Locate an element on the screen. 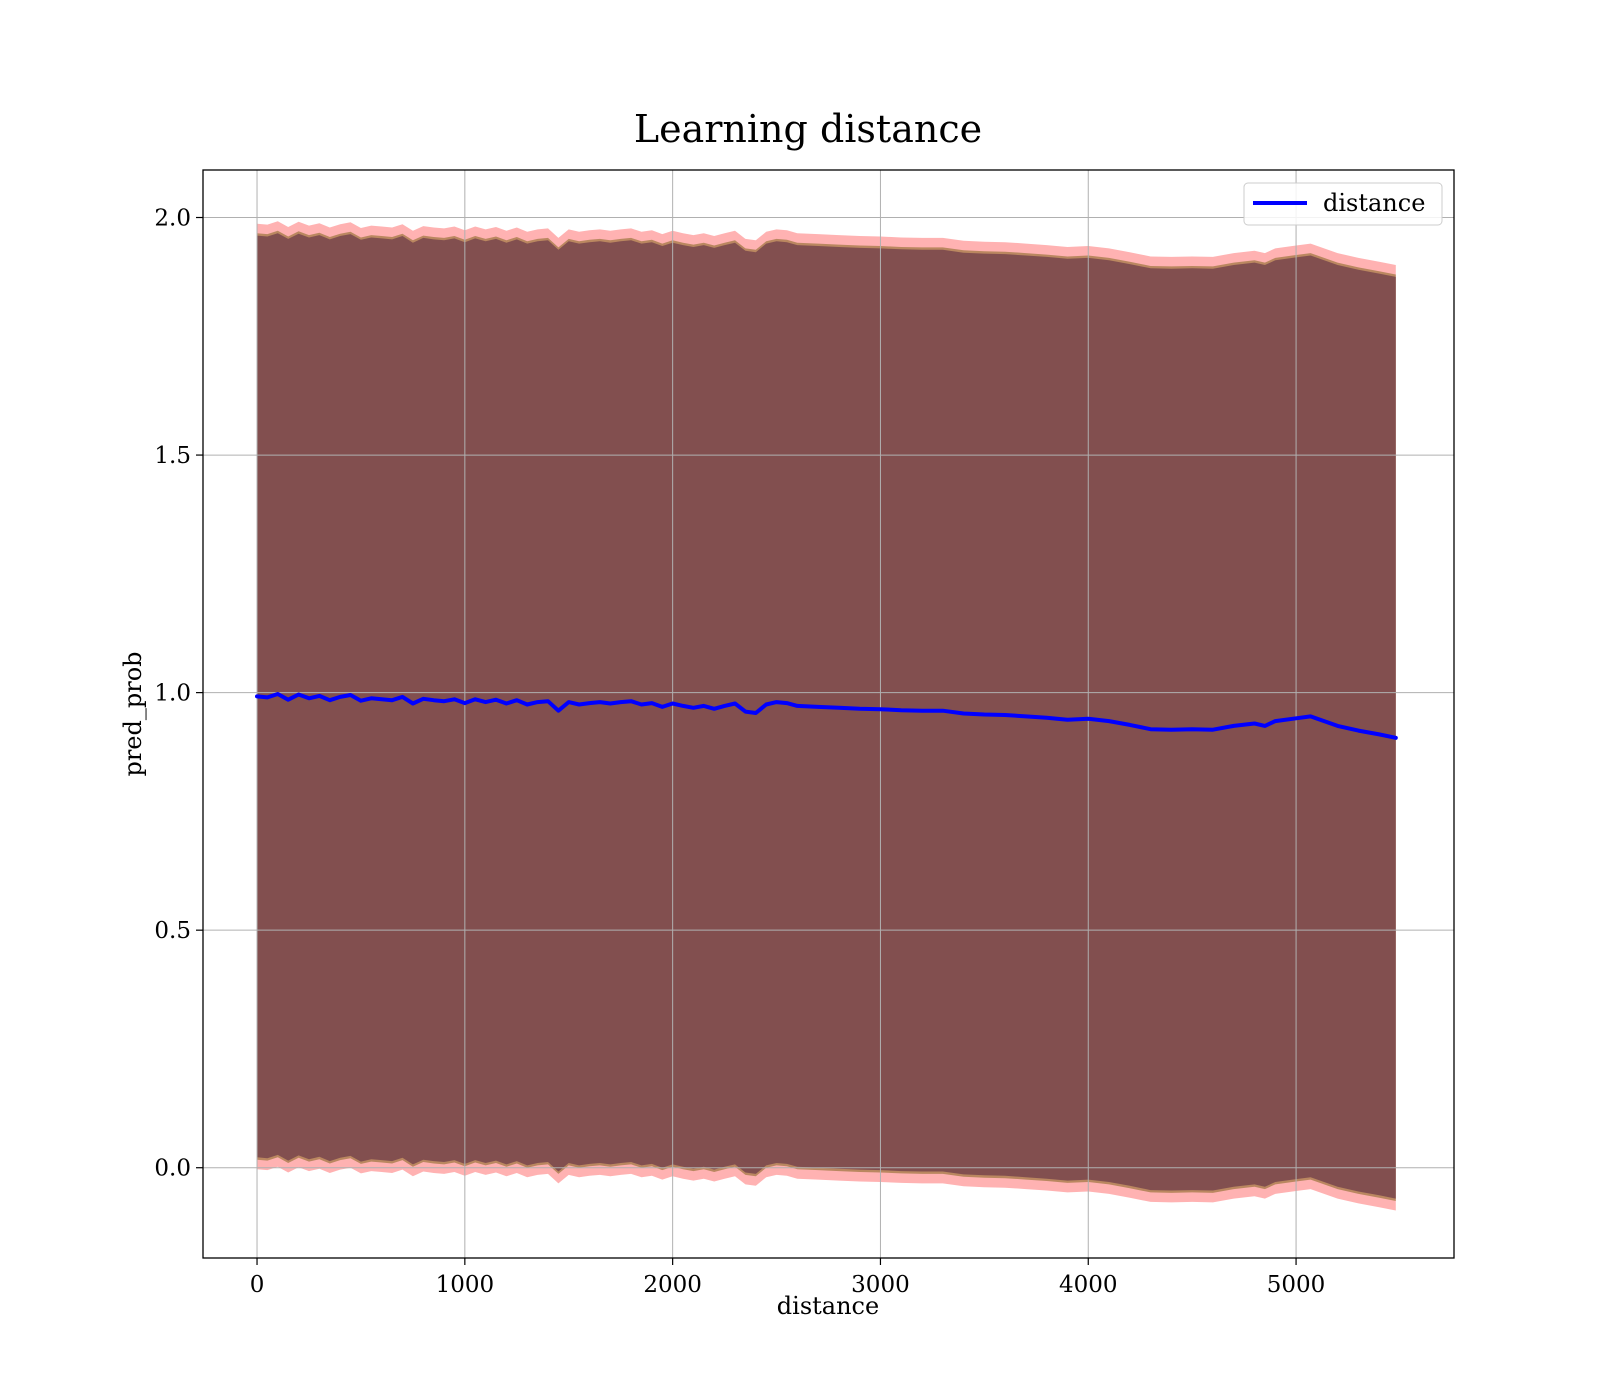 This screenshot has width=1600, height=1400. y-tick-label: 0.5 is located at coordinates (172, 931).